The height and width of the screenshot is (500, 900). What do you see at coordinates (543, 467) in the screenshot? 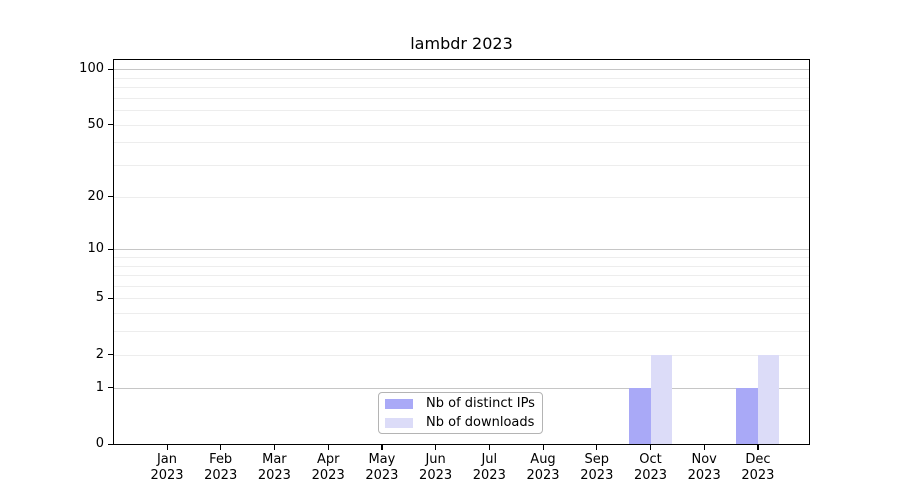
I see `x-tick-label: Aug 2023` at bounding box center [543, 467].